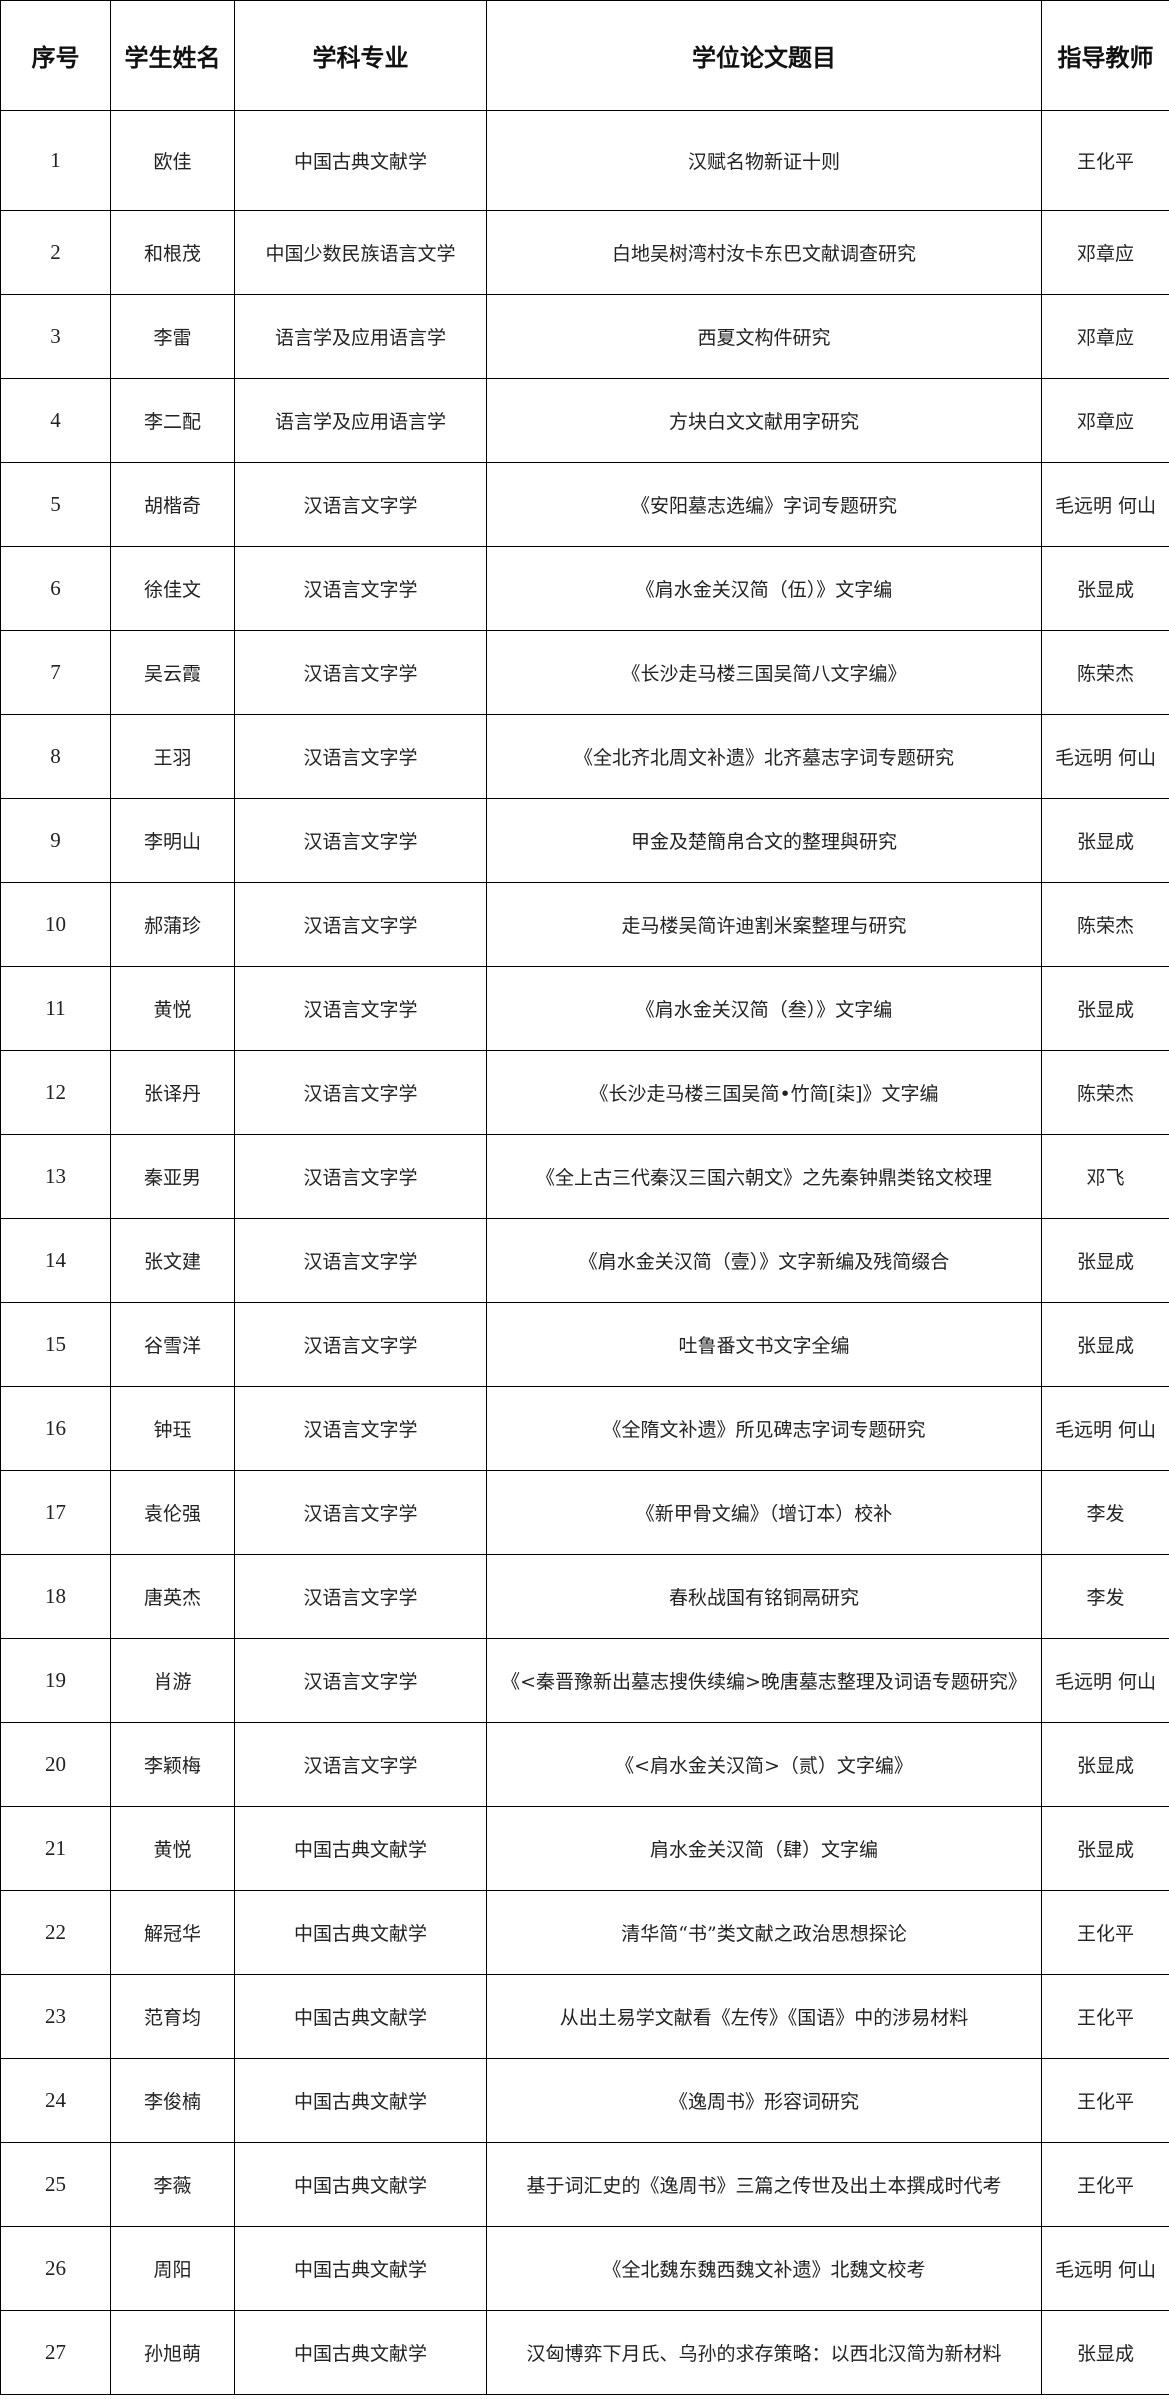  I want to click on header-index: 序号, so click(55, 55).